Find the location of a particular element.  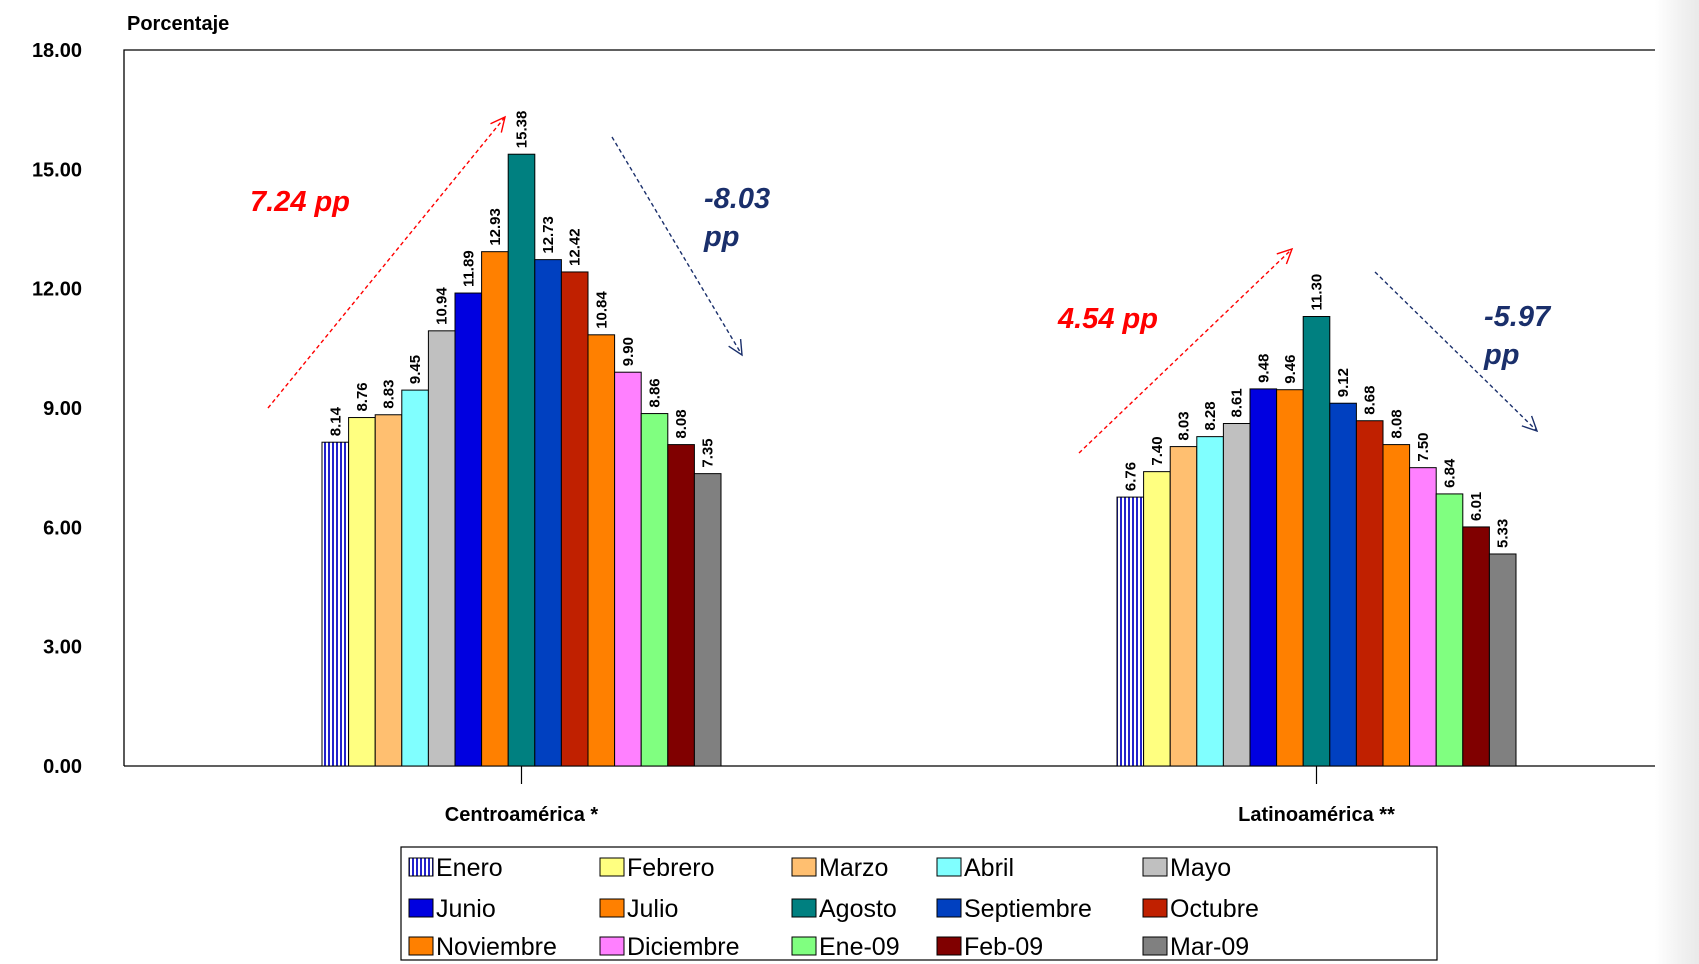

legend-label: Feb-09 is located at coordinates (1003, 947).